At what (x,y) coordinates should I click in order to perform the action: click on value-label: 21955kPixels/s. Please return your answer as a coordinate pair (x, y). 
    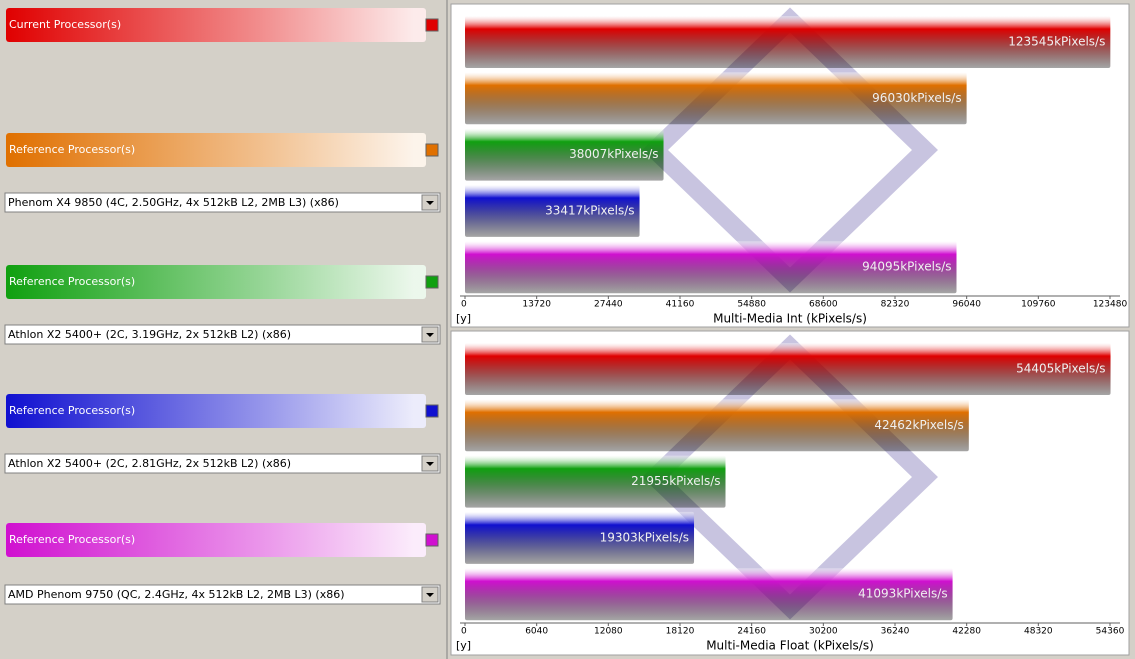
    Looking at the image, I should click on (675, 481).